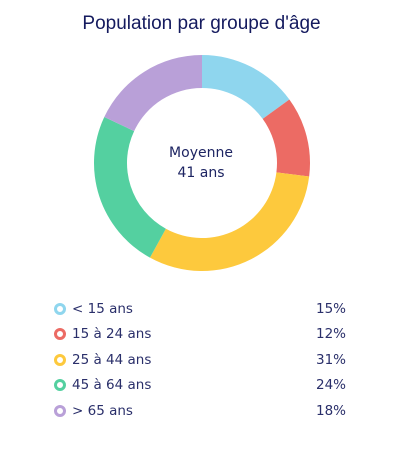 This screenshot has width=403, height=460. Describe the element at coordinates (102, 308) in the screenshot. I see `legend-label: < 15 ans` at that location.